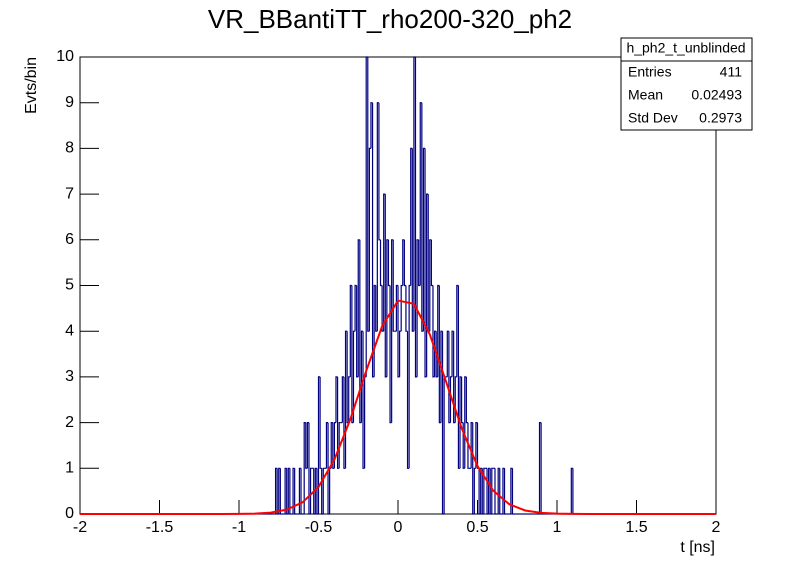 The height and width of the screenshot is (572, 796). Describe the element at coordinates (398, 527) in the screenshot. I see `x-tick-label: 0` at that location.